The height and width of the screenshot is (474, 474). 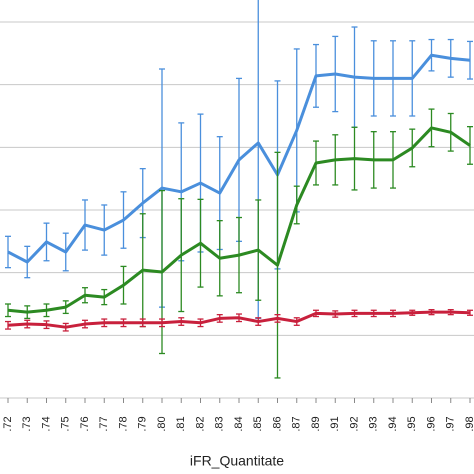 I want to click on x-tick-label: .75, so click(x=66, y=423).